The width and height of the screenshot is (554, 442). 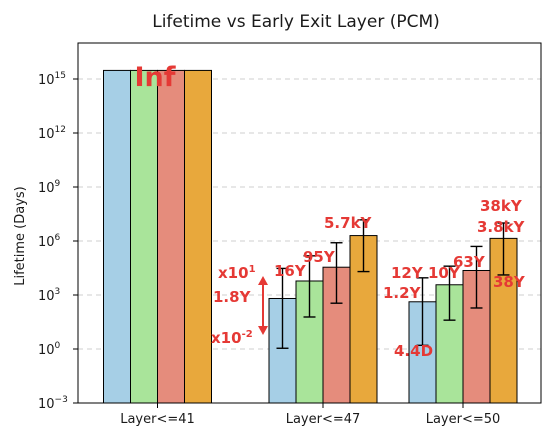 I want to click on y-tick-exp: 12, so click(x=60, y=130).